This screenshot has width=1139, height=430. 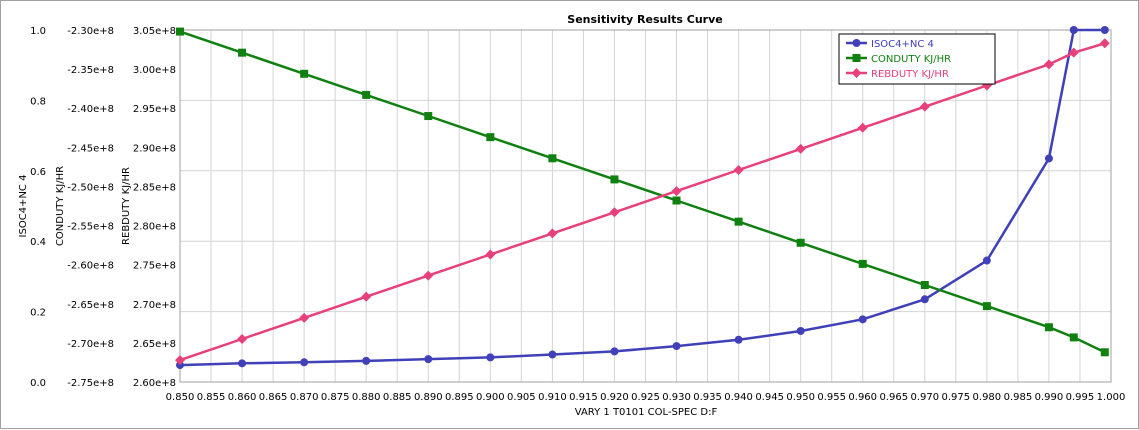 What do you see at coordinates (90, 70) in the screenshot?
I see `y-tick-label: -2.35e+8` at bounding box center [90, 70].